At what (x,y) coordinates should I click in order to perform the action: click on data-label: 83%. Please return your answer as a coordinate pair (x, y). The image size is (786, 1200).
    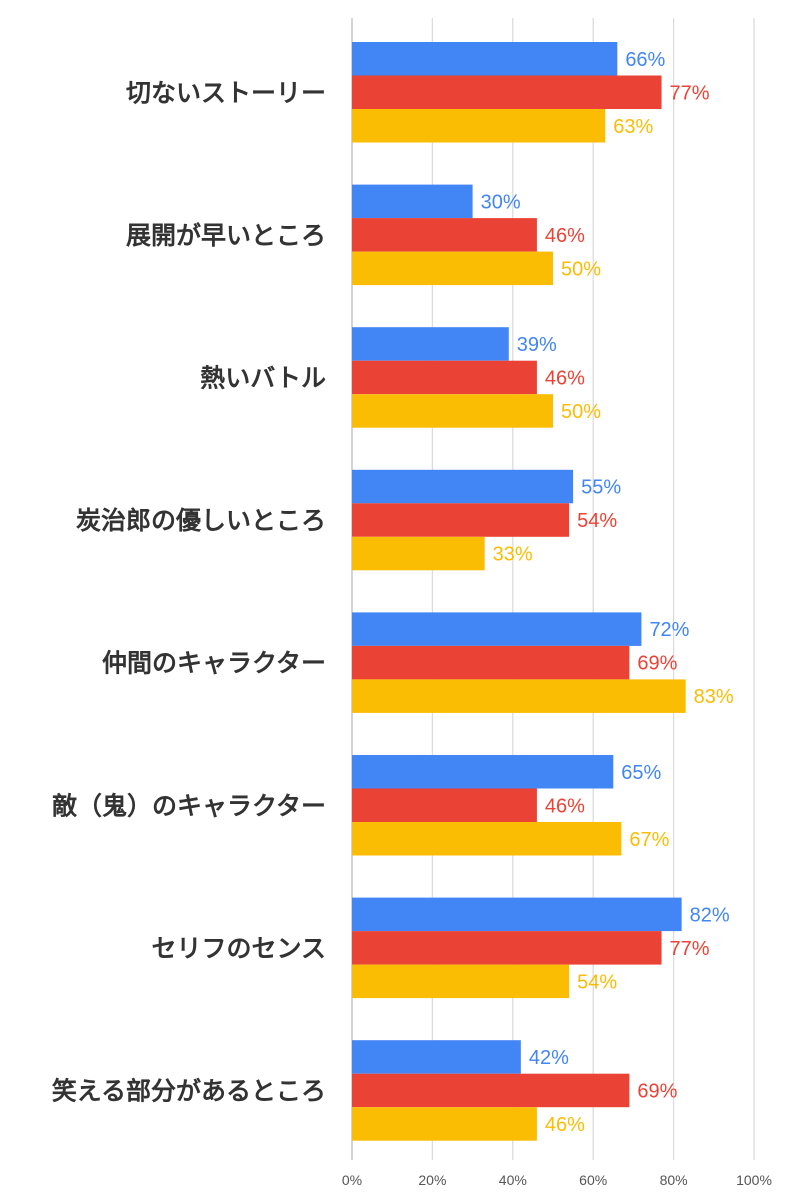
    Looking at the image, I should click on (714, 697).